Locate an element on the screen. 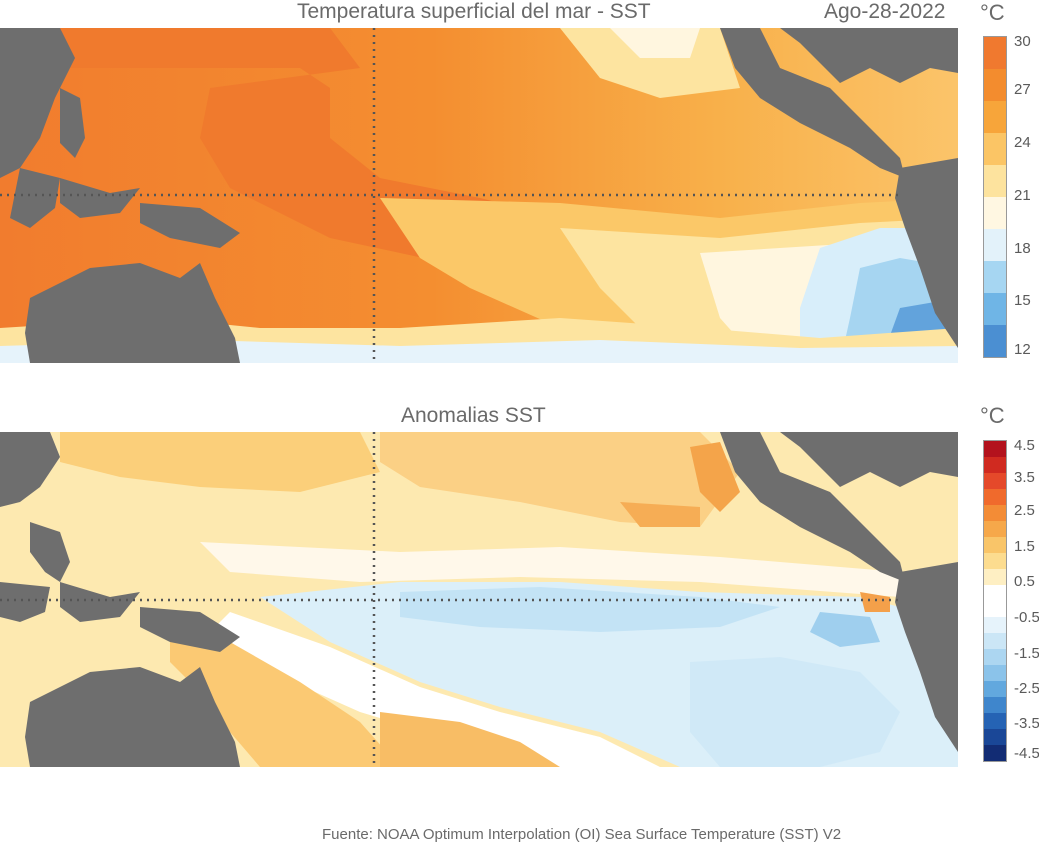 This screenshot has height=848, width=1039. anomaly-tick-label: -2.5 is located at coordinates (1026, 688).